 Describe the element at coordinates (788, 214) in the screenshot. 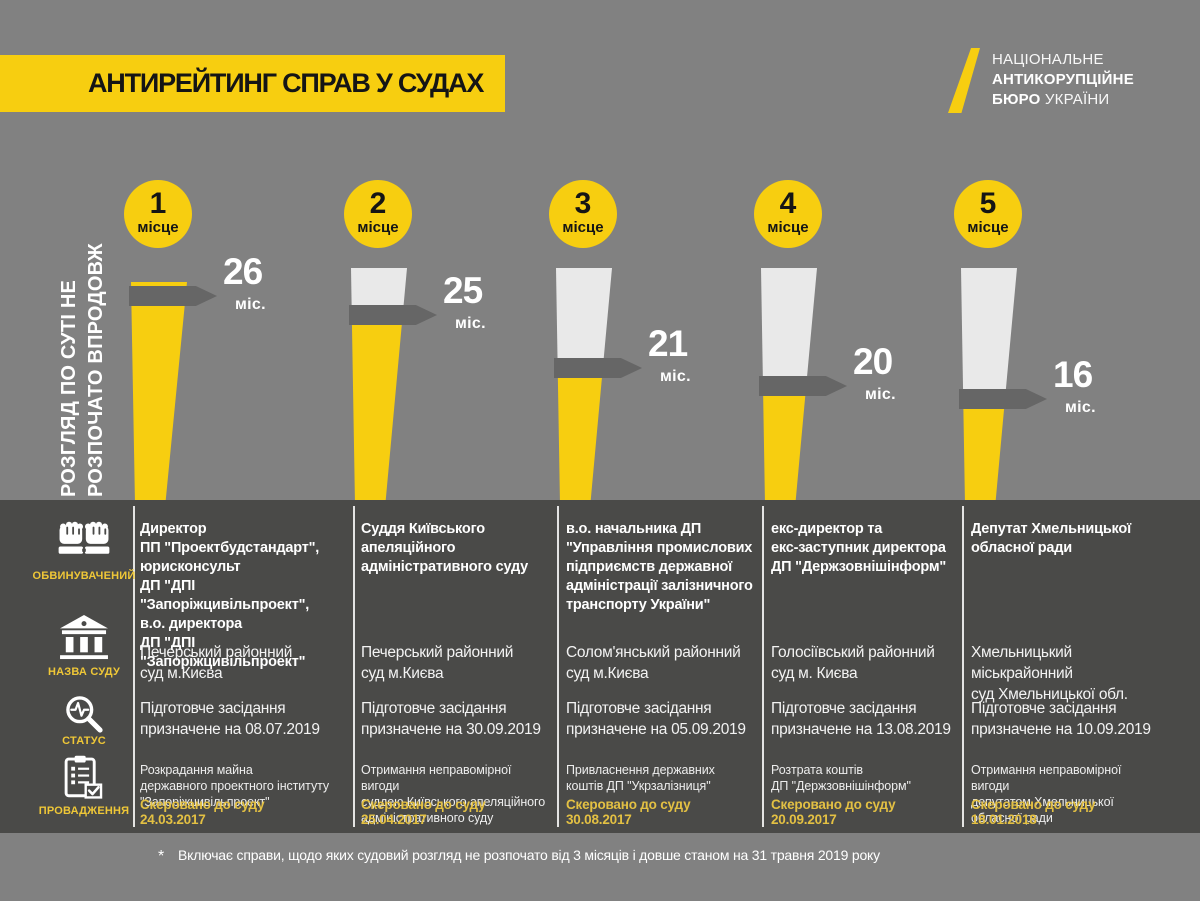

I see `rank-badge: 4 місце` at that location.